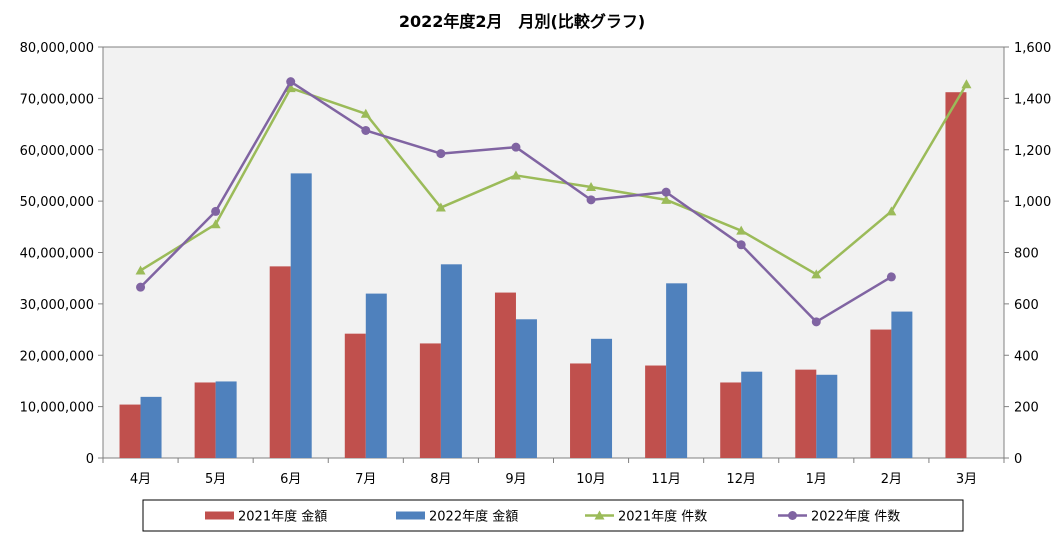  Describe the element at coordinates (57, 356) in the screenshot. I see `left-axis-tick-label: 20,000,000` at that location.